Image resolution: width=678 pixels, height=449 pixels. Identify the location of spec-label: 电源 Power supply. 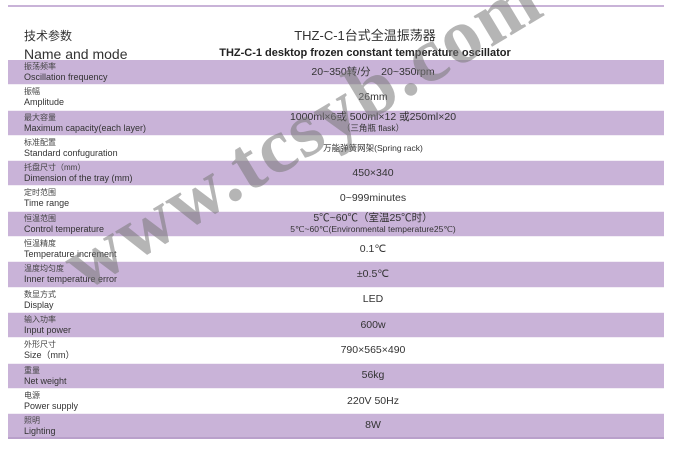
(51, 401).